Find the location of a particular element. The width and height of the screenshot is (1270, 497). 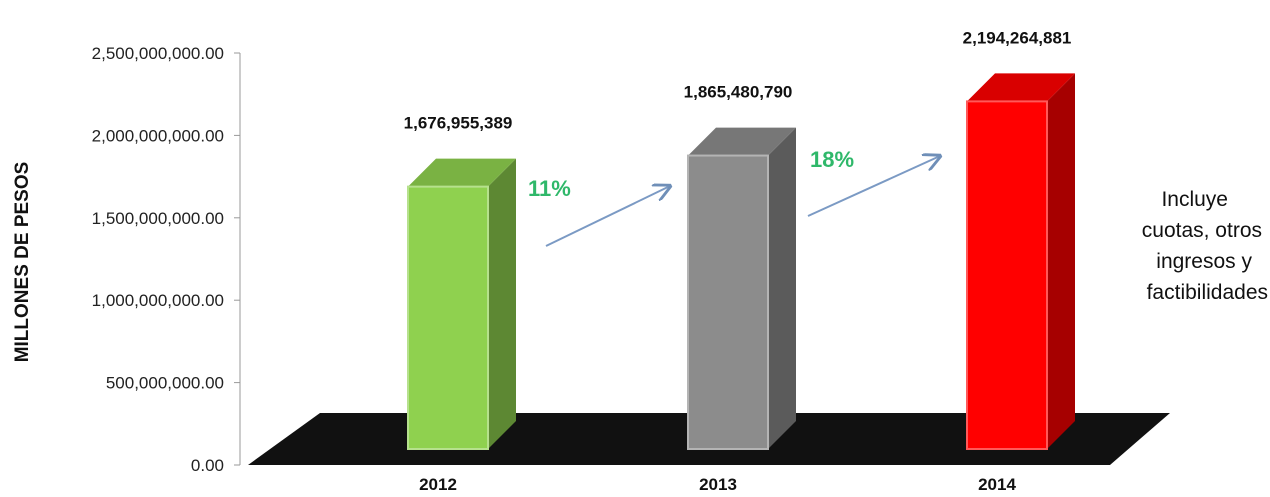

bar-2013 is located at coordinates (741, 289).